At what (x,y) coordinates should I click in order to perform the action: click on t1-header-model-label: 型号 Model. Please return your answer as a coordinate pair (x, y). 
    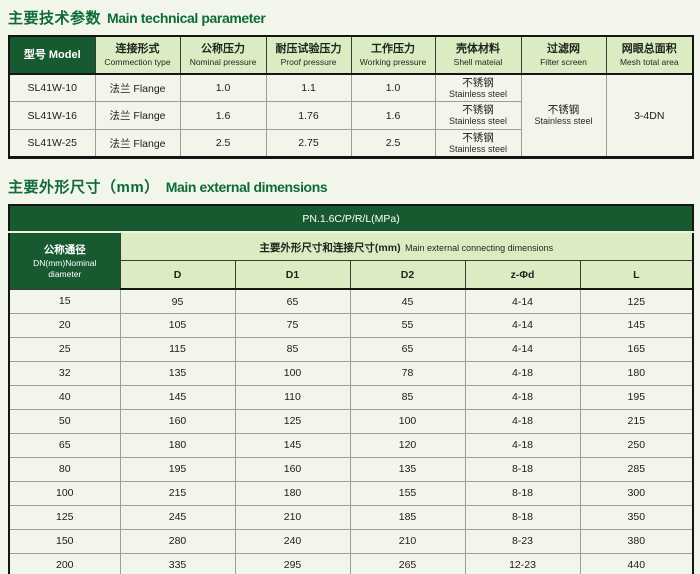
    Looking at the image, I should click on (52, 54).